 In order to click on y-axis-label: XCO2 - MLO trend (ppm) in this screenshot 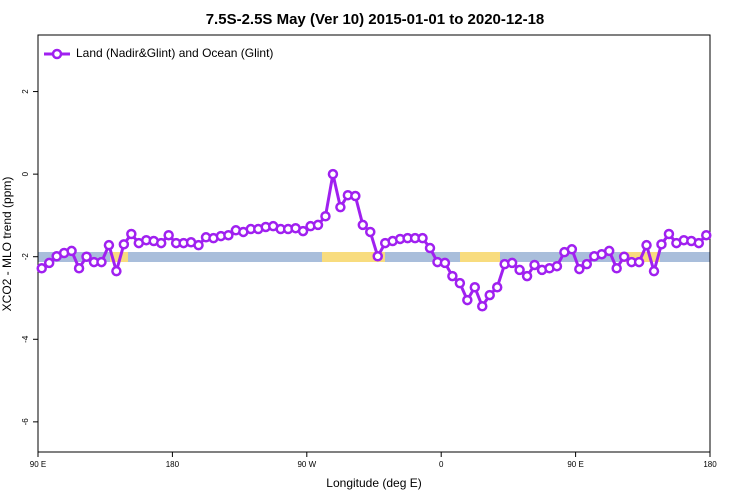, I will do `click(7, 244)`.